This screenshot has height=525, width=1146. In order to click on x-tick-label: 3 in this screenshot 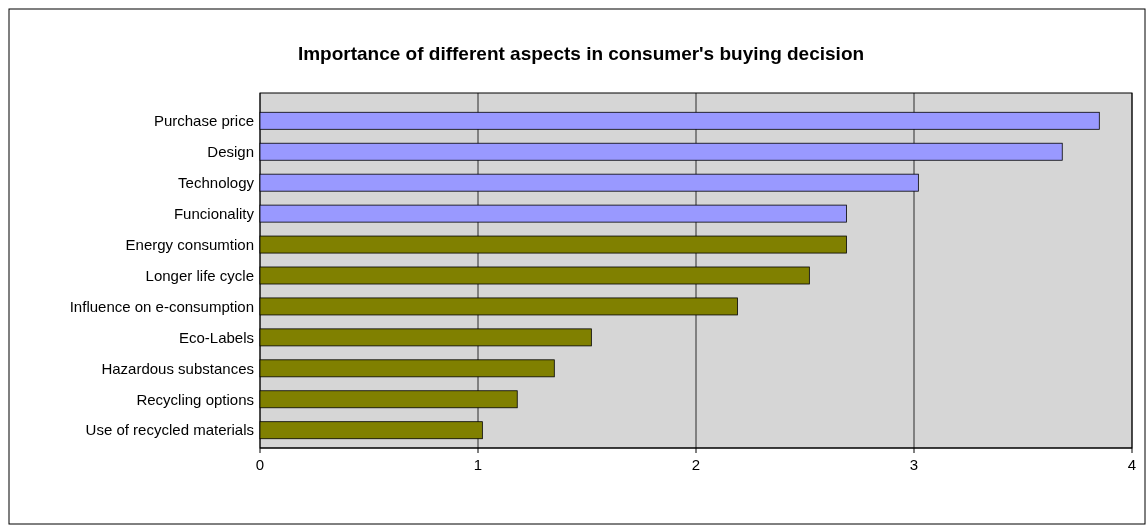, I will do `click(914, 464)`.